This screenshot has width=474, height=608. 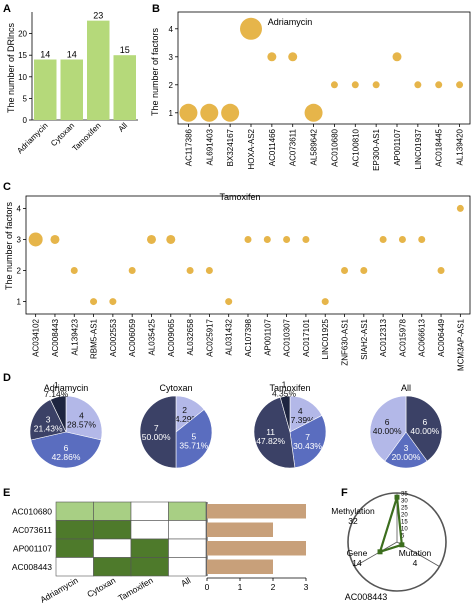 I want to click on tick-label-c-x: AP001107, so click(x=267, y=336).